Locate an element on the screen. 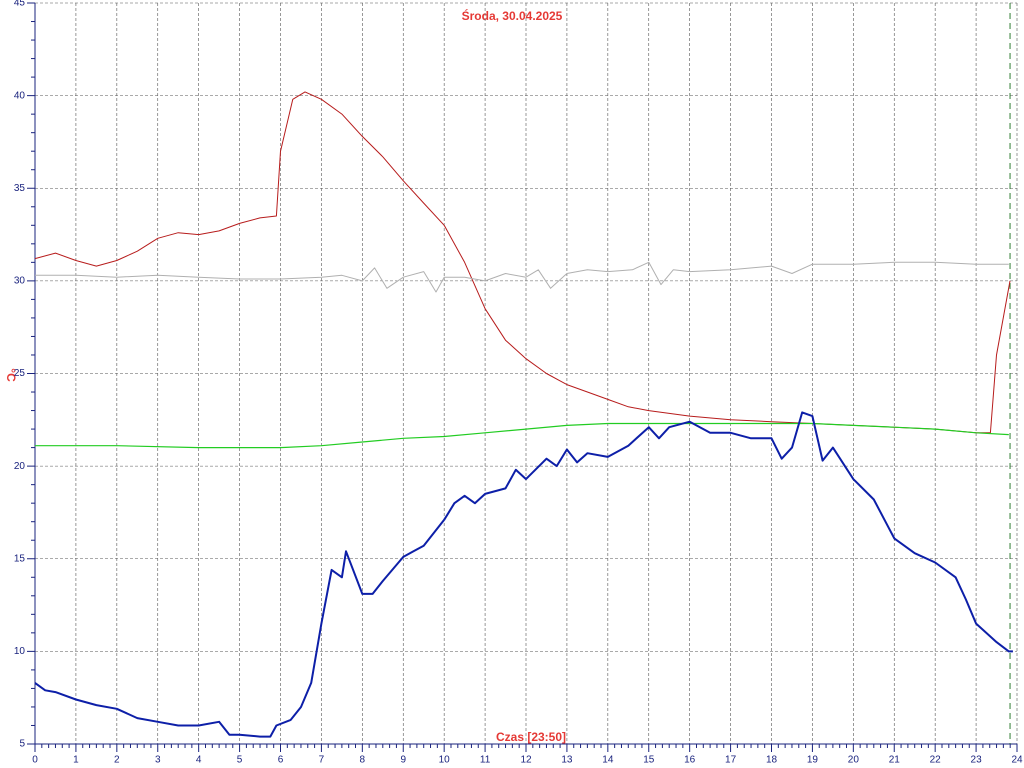  y-axis-label: °C is located at coordinates (11, 375).